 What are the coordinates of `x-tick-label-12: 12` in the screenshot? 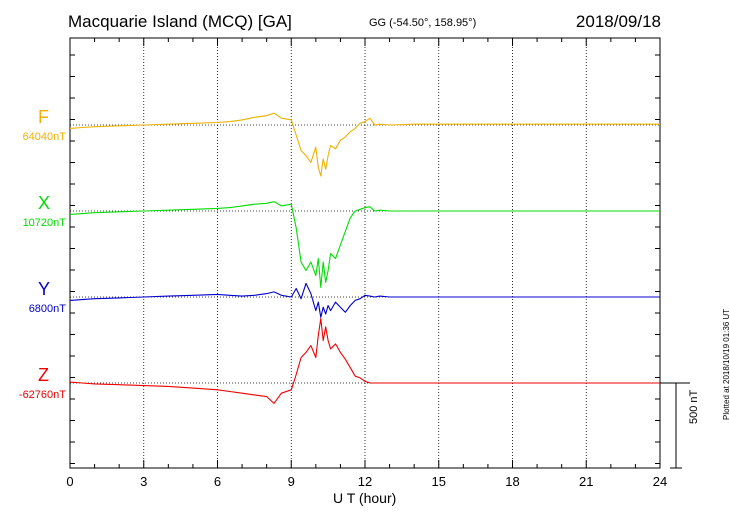 It's located at (365, 481).